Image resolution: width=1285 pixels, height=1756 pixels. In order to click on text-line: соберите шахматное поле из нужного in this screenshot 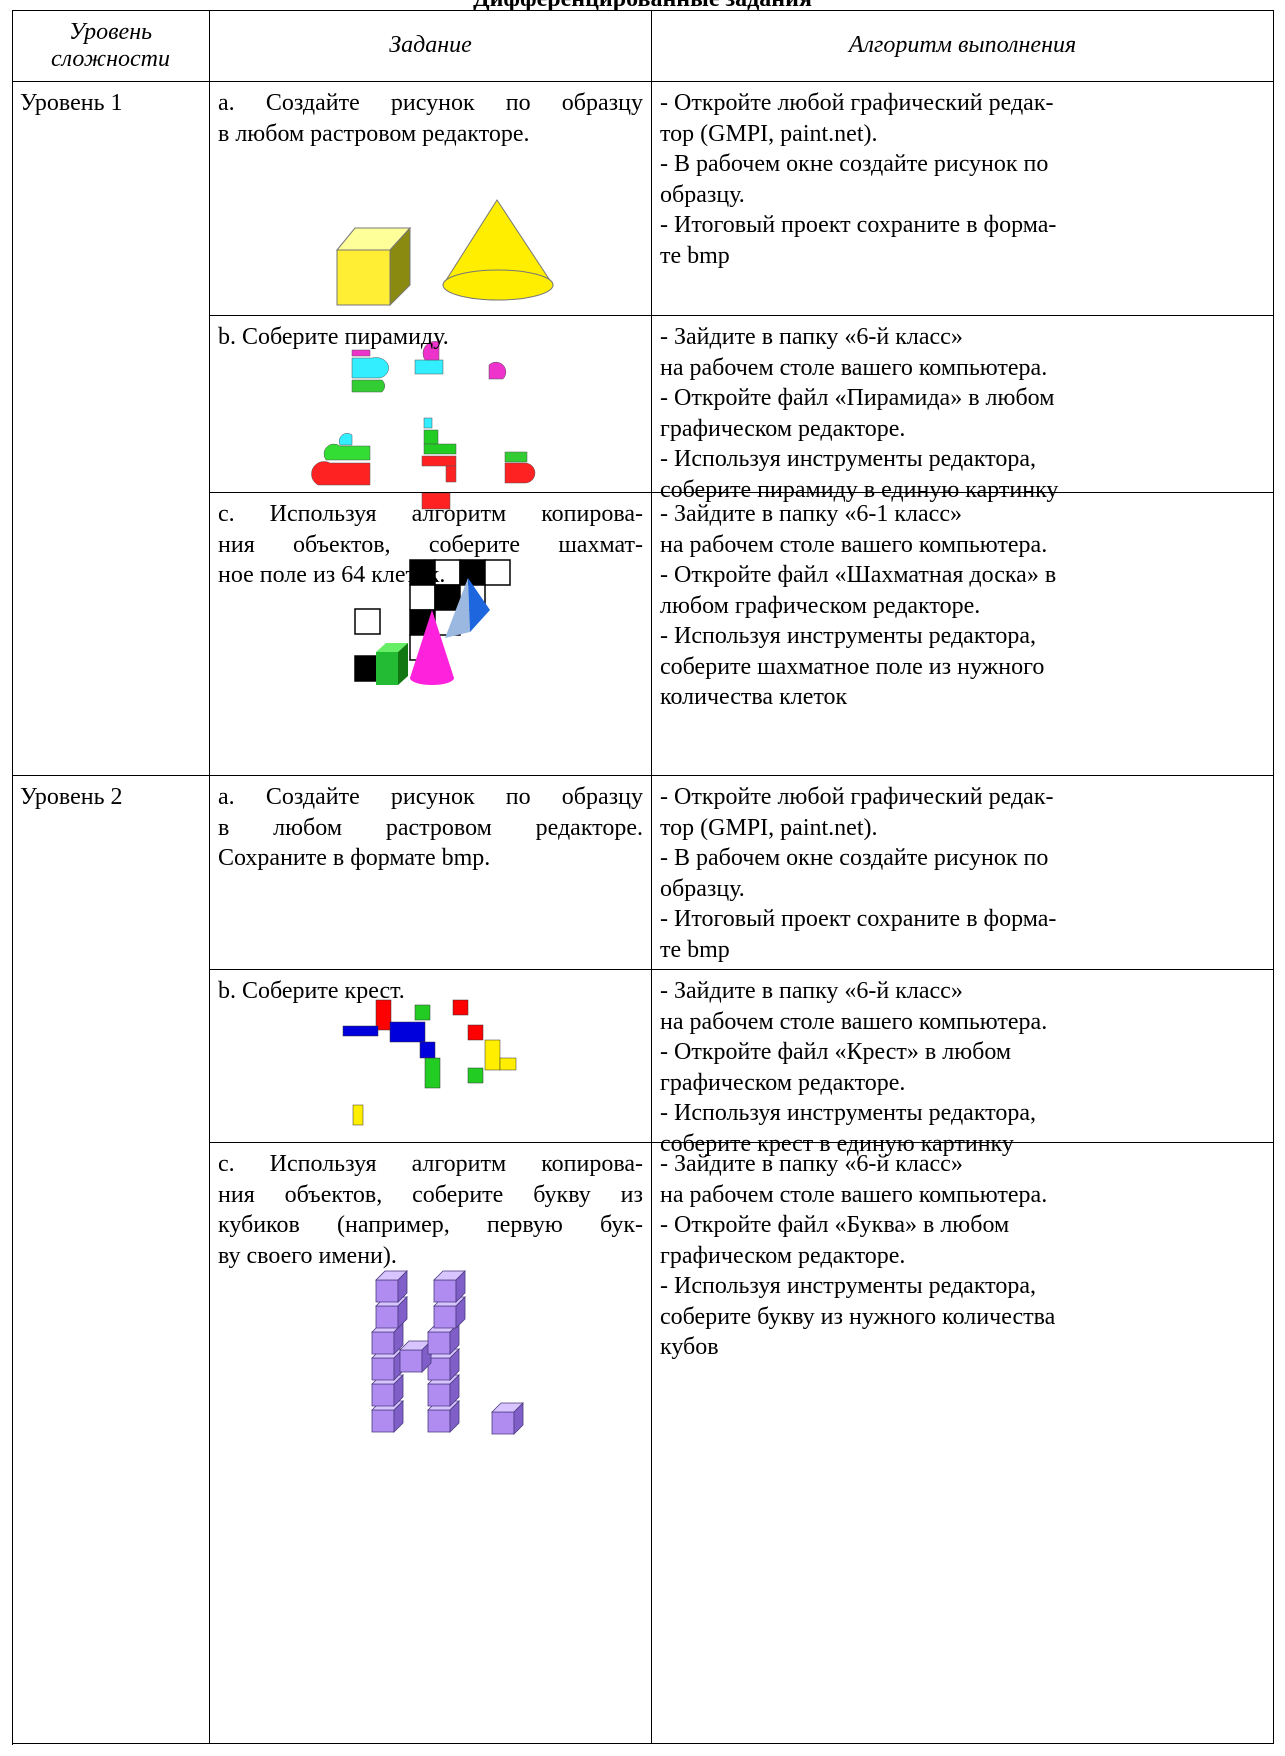, I will do `click(852, 666)`.